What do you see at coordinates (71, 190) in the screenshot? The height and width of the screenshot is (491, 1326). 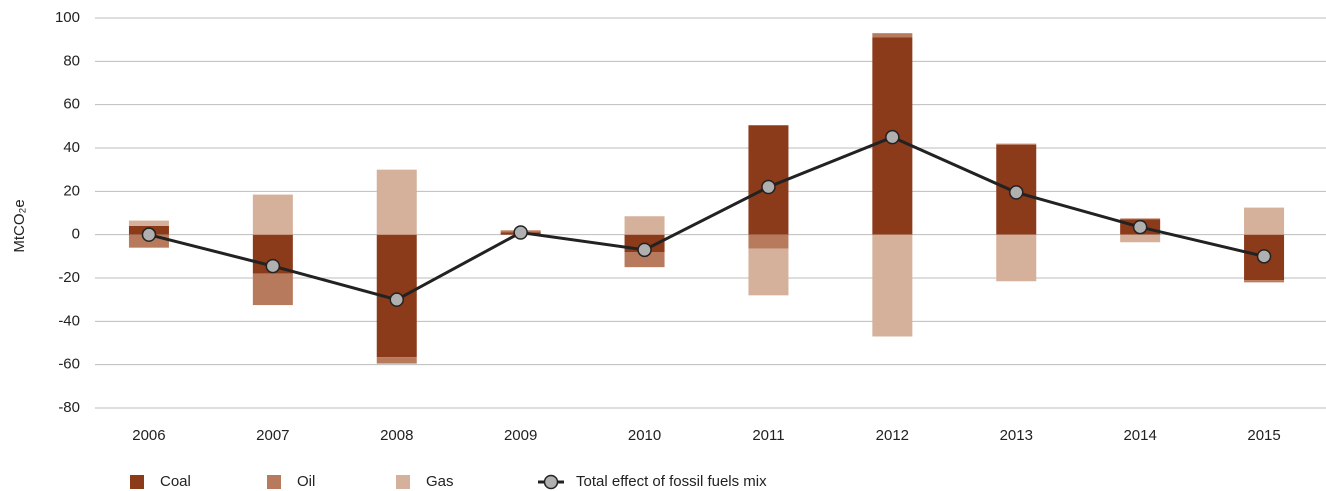 I see `y-tick-label: 20` at bounding box center [71, 190].